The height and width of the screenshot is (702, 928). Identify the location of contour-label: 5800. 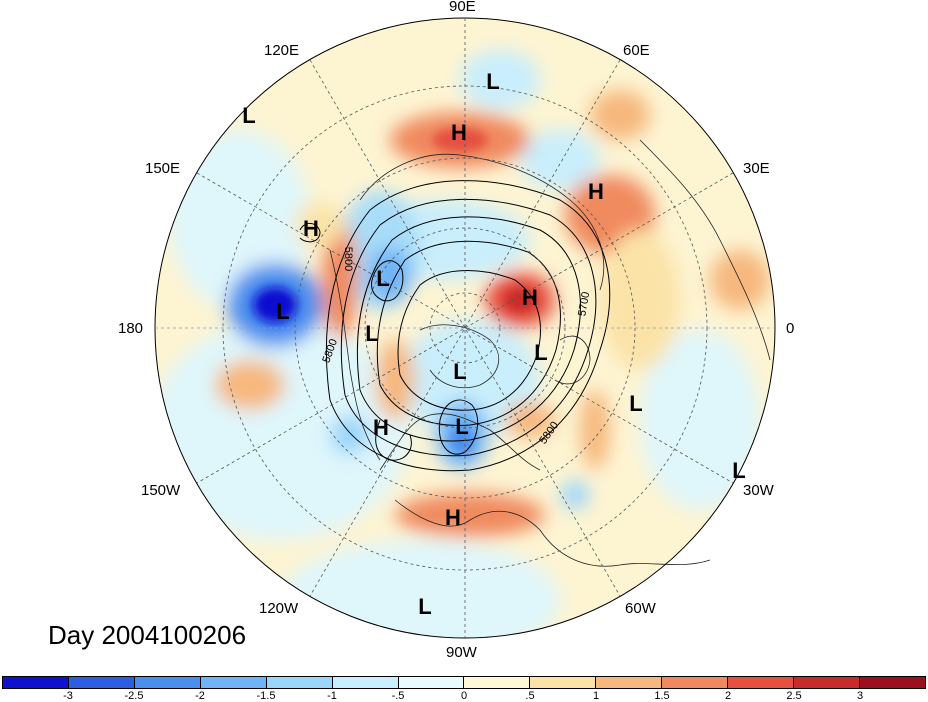
(348, 259).